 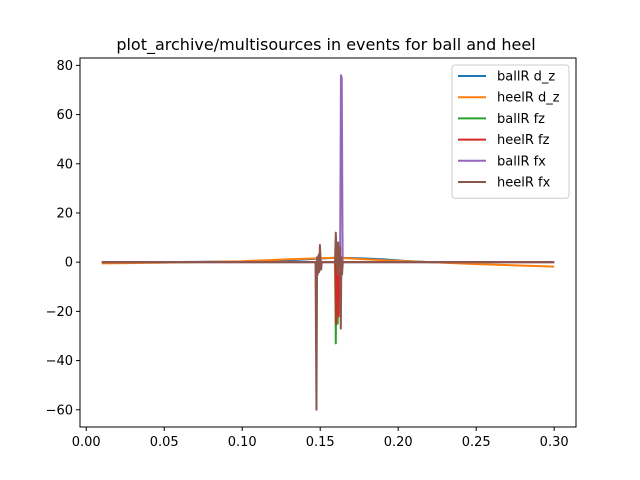 I want to click on legend-label: ballR fx, so click(x=521, y=161).